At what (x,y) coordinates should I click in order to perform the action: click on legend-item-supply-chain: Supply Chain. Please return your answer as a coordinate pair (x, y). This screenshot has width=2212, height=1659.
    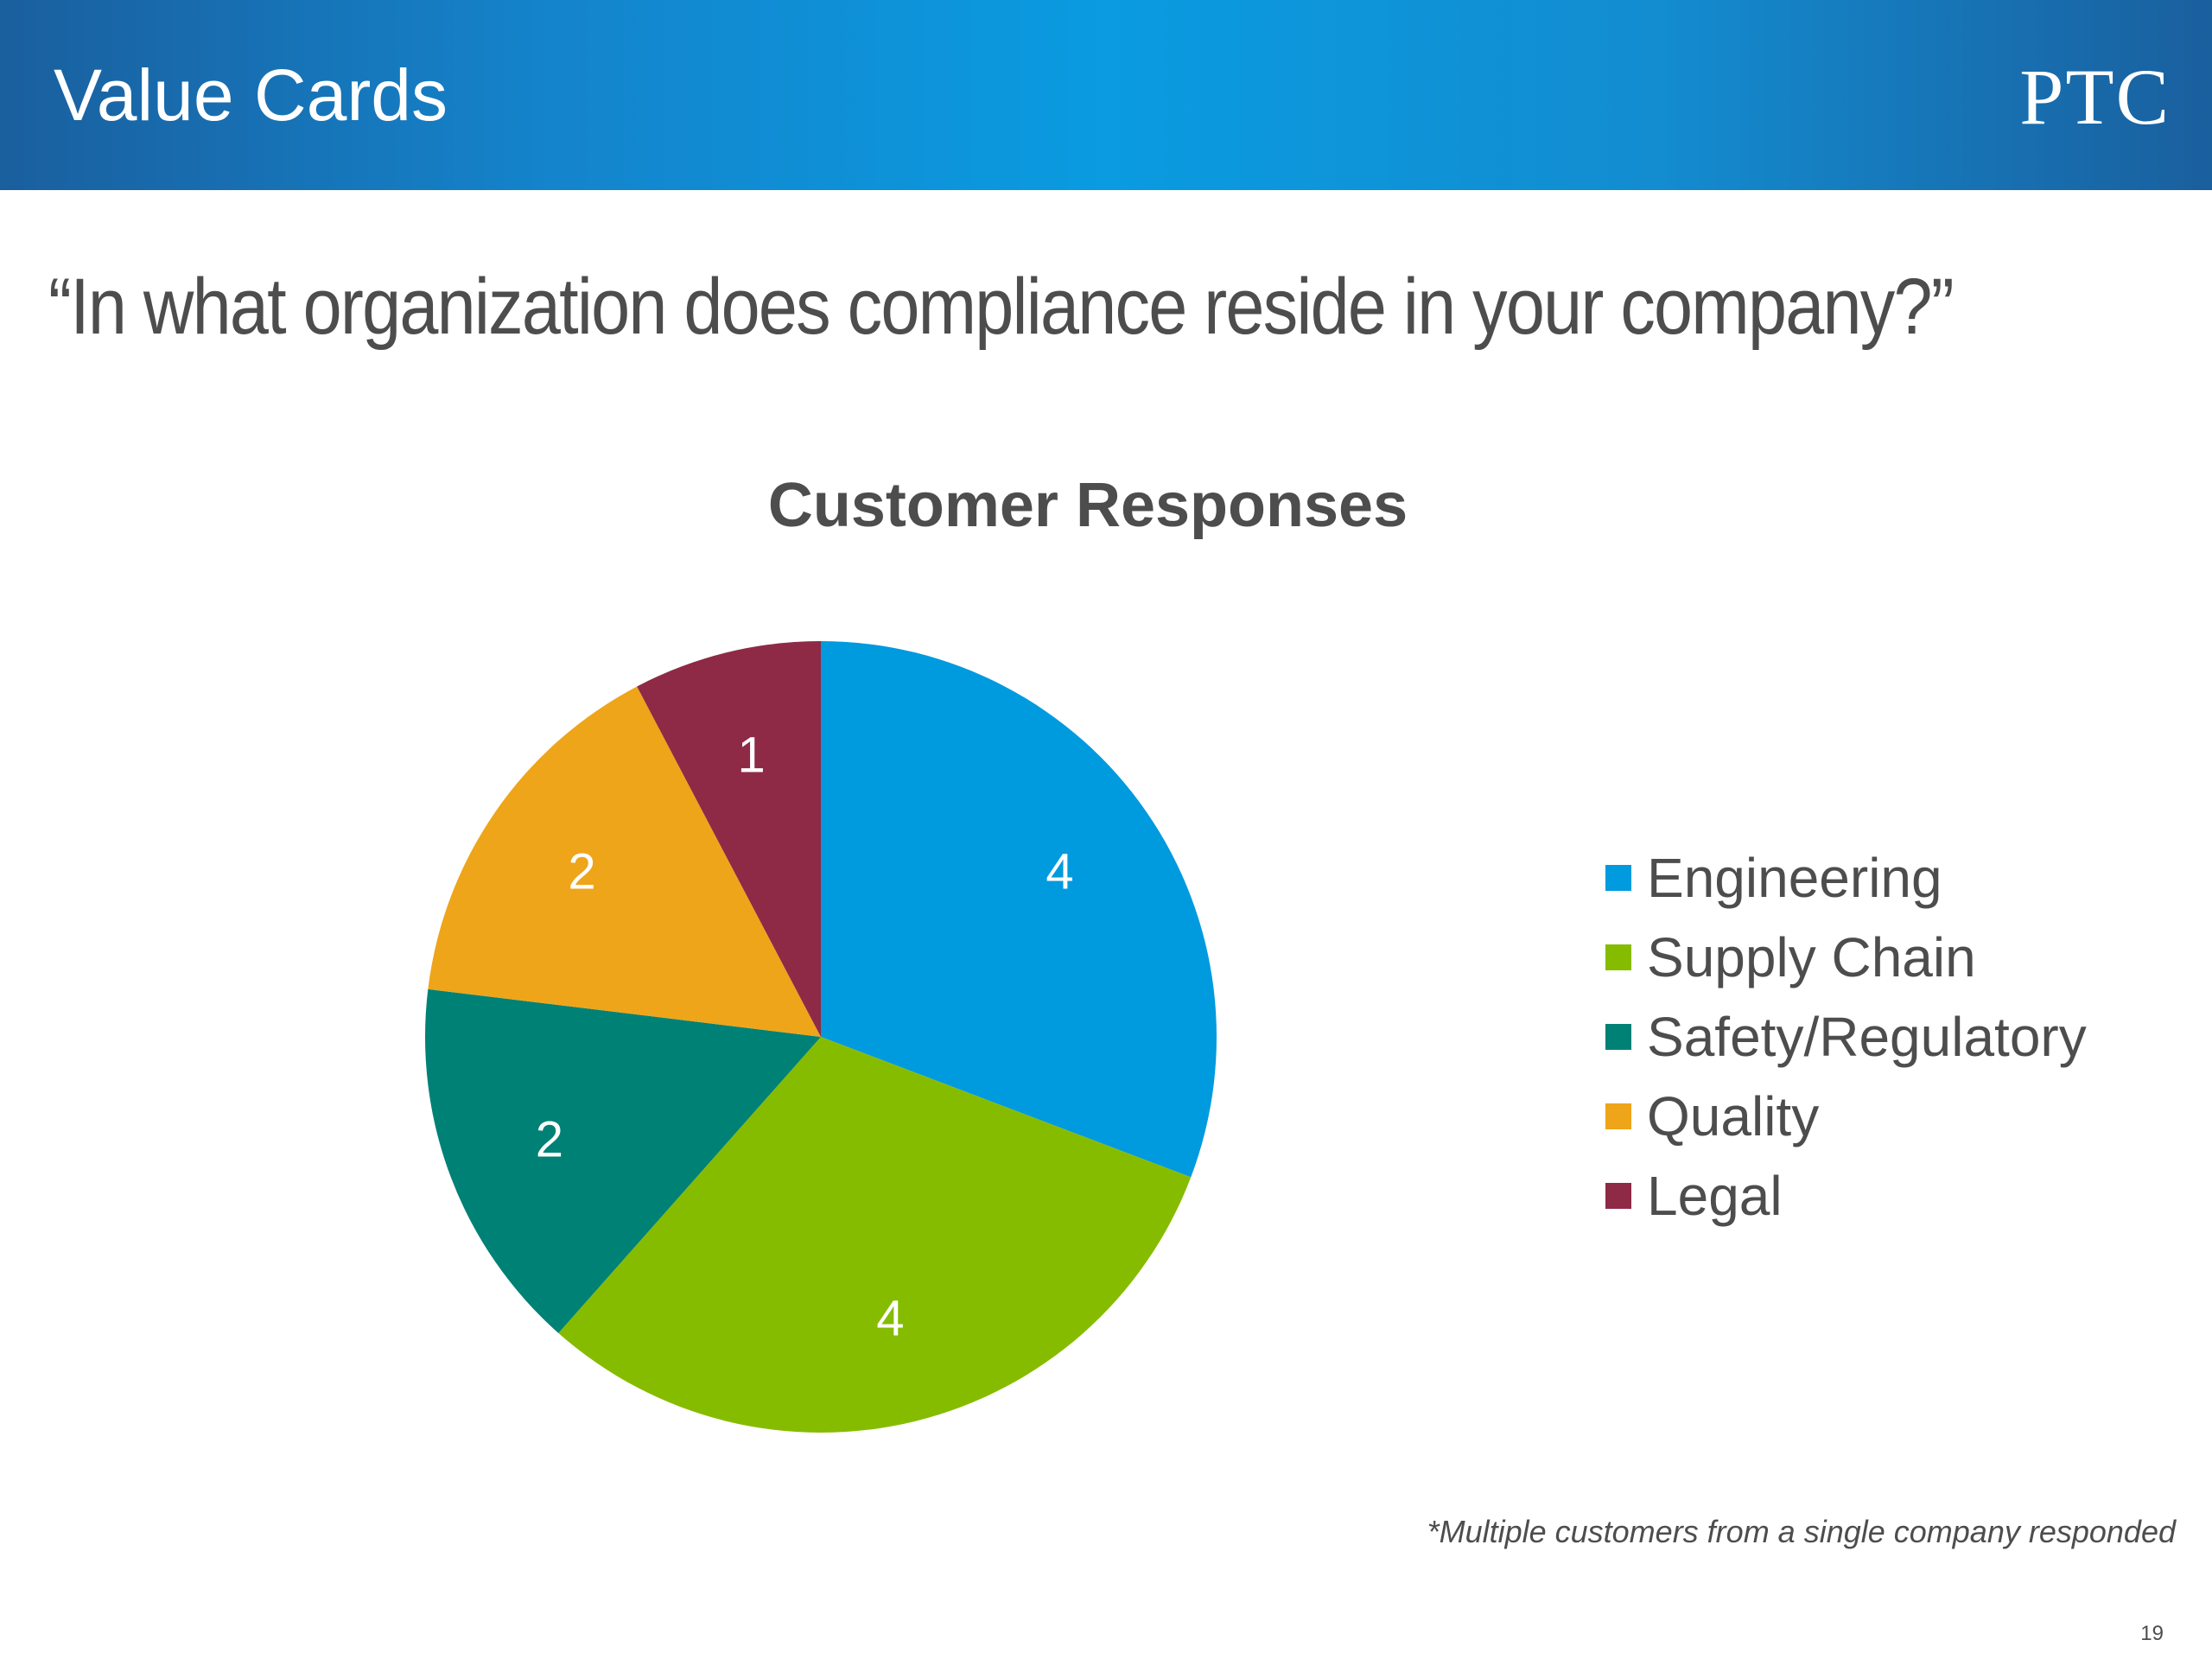
    Looking at the image, I should click on (1846, 957).